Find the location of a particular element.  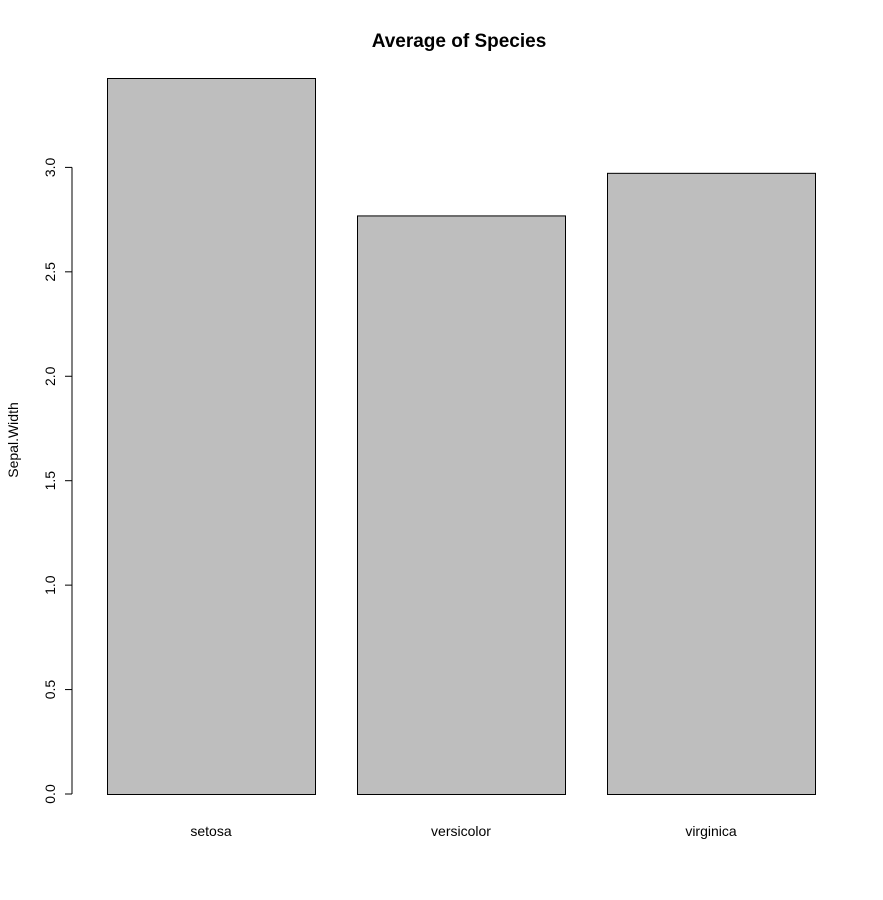

x-tick-label: versicolor is located at coordinates (461, 831).